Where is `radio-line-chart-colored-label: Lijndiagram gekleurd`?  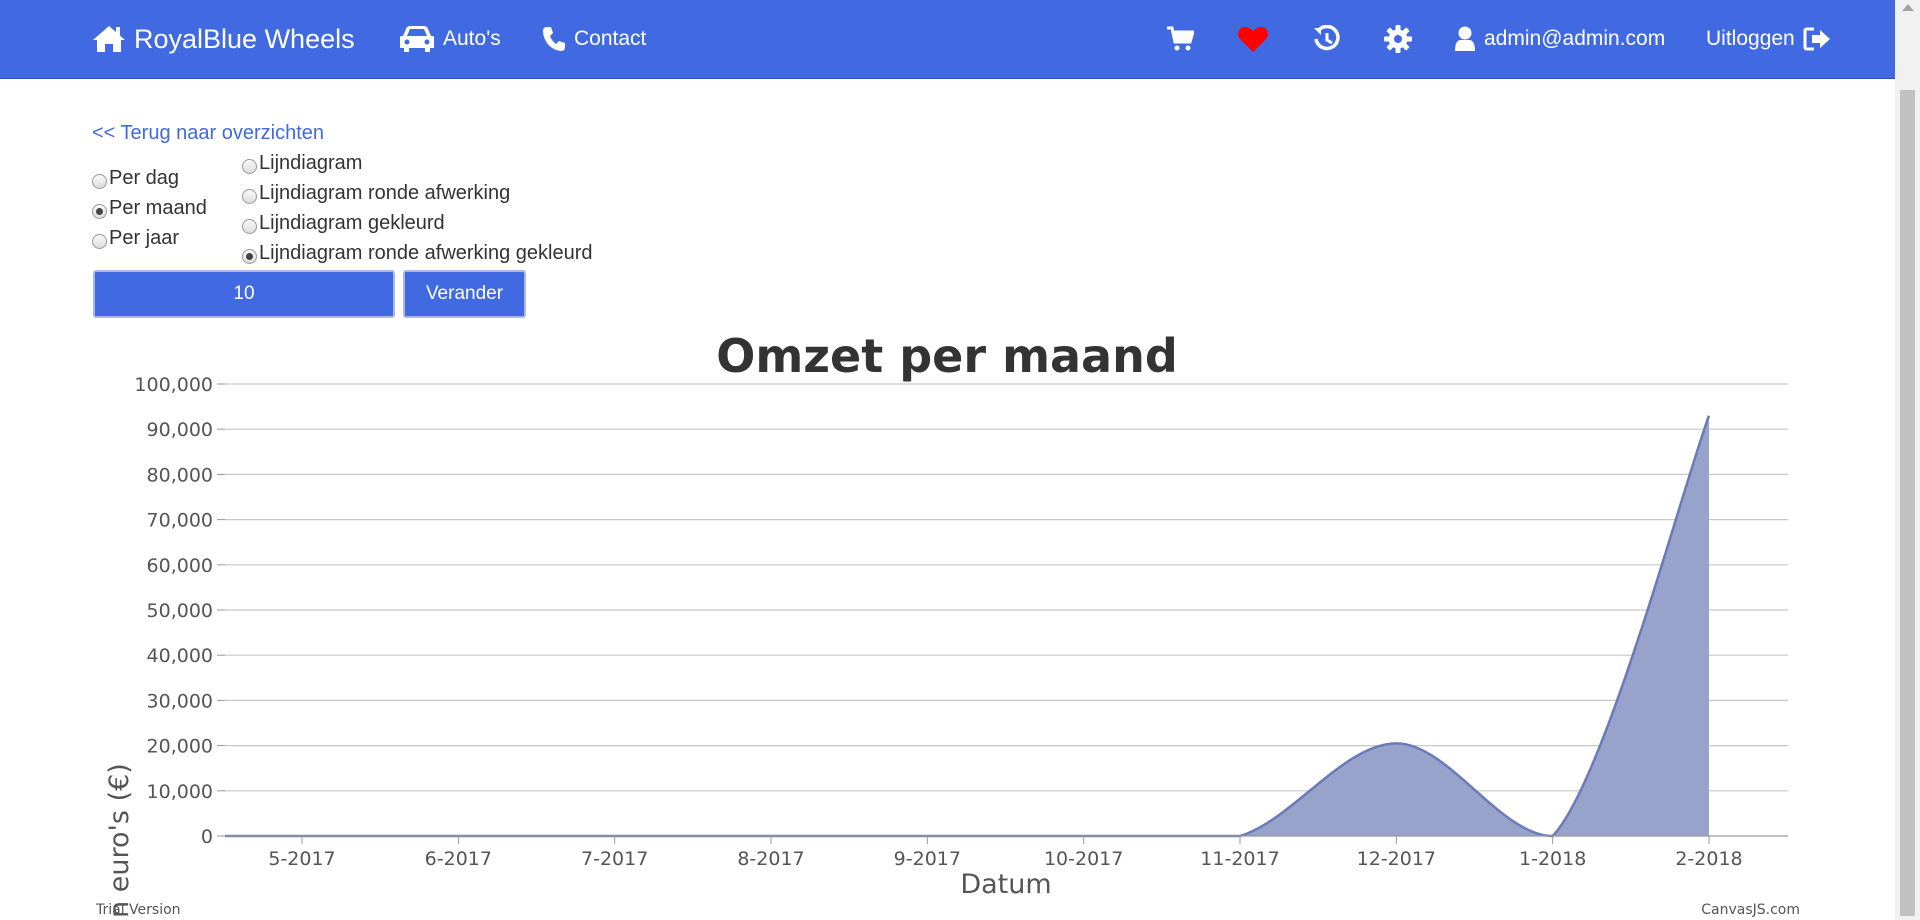 radio-line-chart-colored-label: Lijndiagram gekleurd is located at coordinates (352, 223).